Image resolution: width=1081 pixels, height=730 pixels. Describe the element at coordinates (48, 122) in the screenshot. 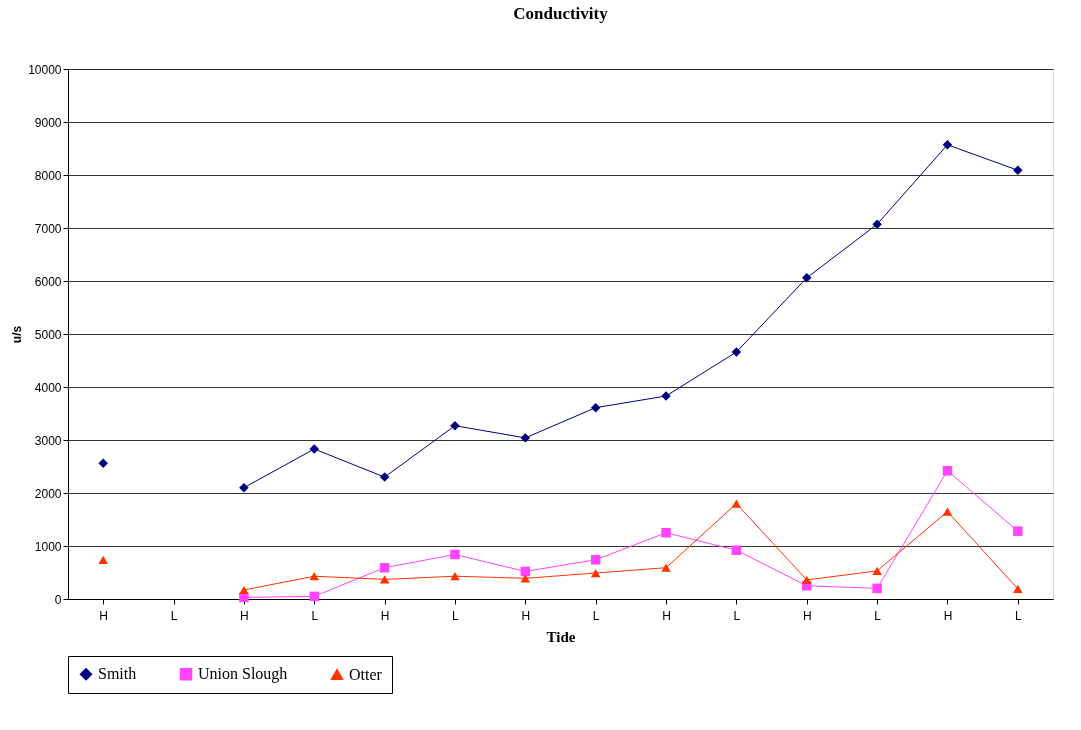

I see `y-tick-label: 9000` at that location.